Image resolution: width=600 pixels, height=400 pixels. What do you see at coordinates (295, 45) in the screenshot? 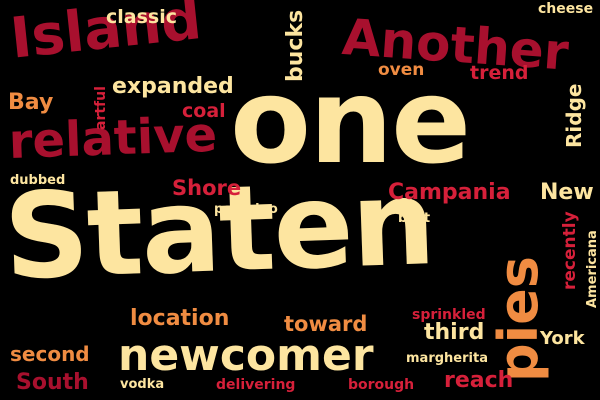
I see `word-bucks: bucks` at bounding box center [295, 45].